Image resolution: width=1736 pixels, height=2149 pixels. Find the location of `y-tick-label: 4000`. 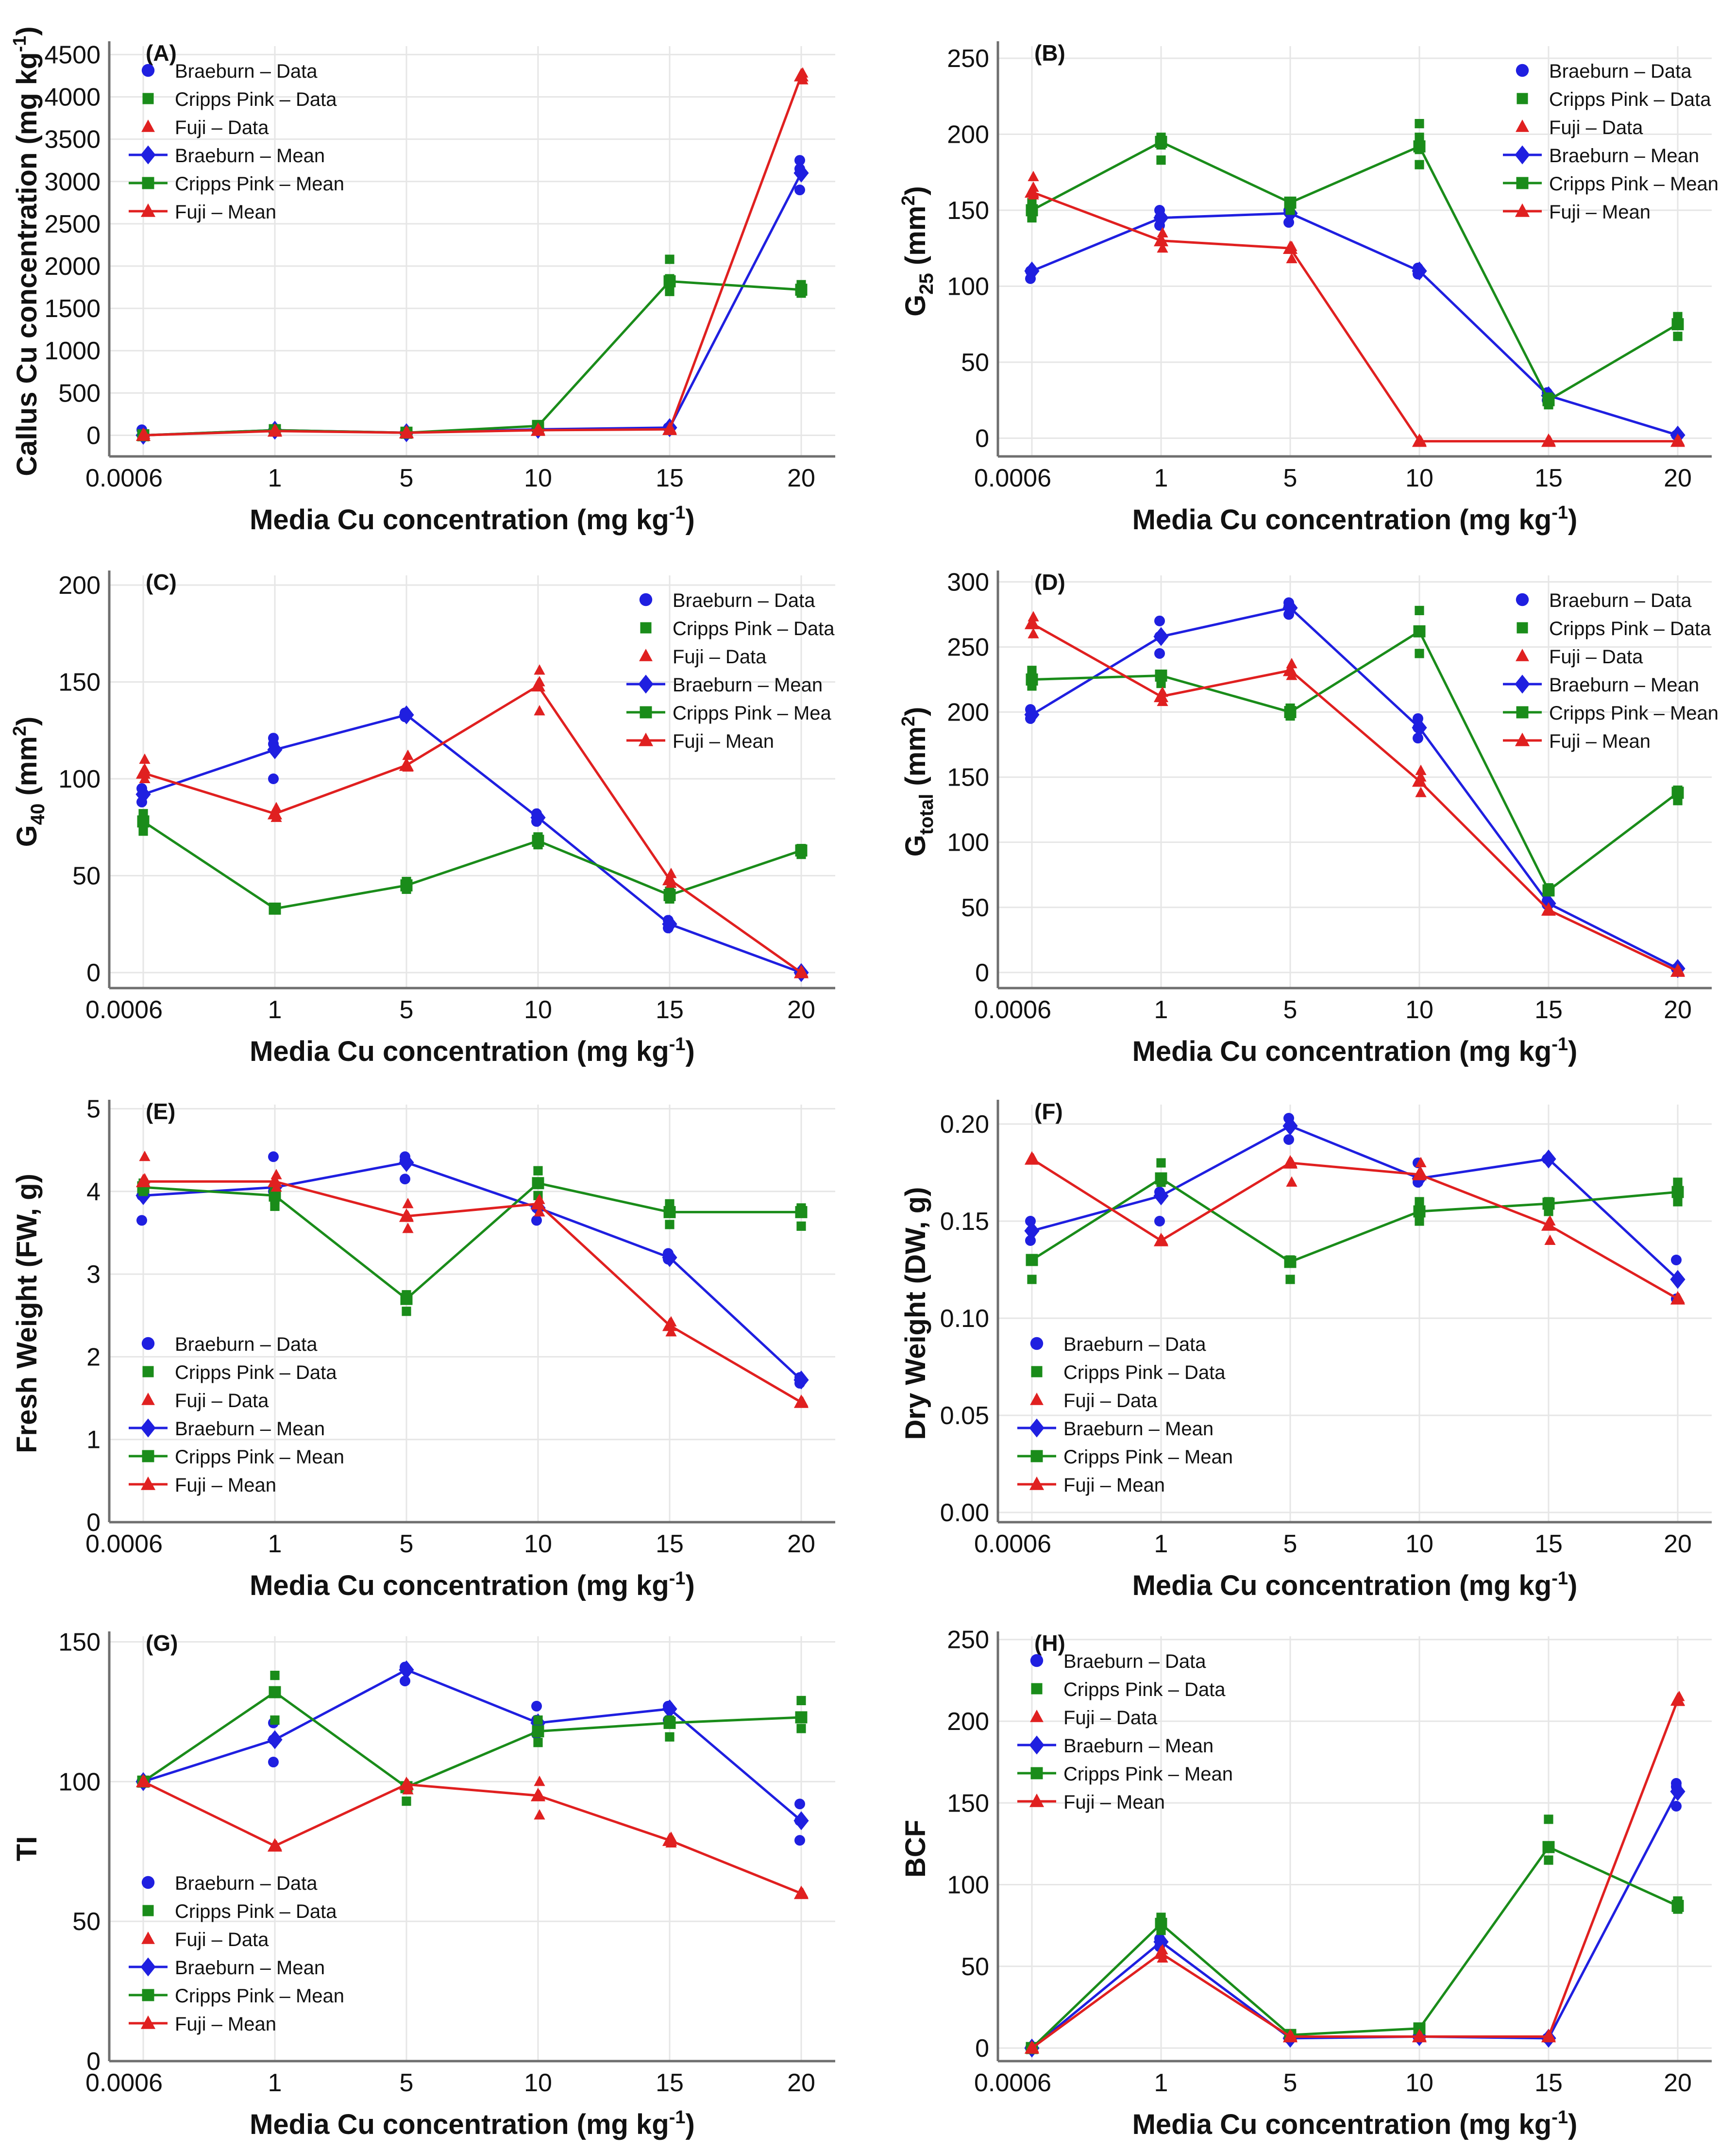

y-tick-label: 4000 is located at coordinates (73, 98).